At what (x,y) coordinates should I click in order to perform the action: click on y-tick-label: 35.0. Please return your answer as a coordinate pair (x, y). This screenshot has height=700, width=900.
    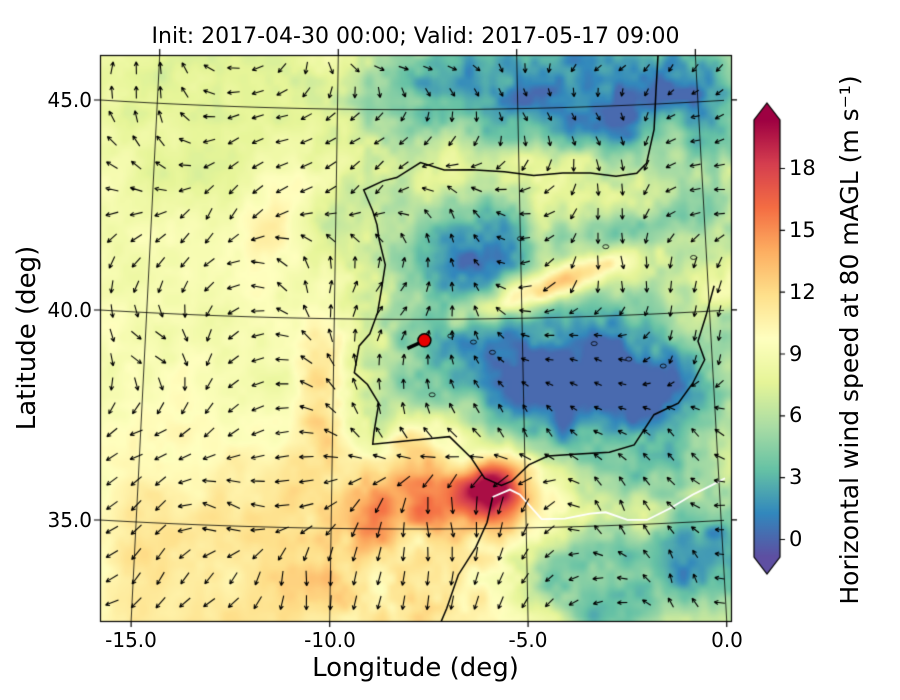
    Looking at the image, I should click on (69, 520).